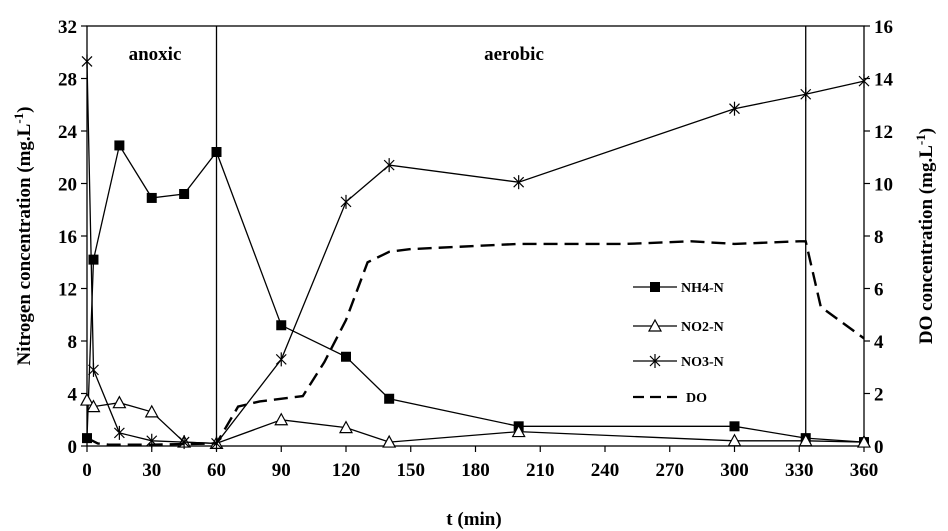 The image size is (948, 531). Describe the element at coordinates (879, 447) in the screenshot. I see `y2-tick-label: 0` at that location.